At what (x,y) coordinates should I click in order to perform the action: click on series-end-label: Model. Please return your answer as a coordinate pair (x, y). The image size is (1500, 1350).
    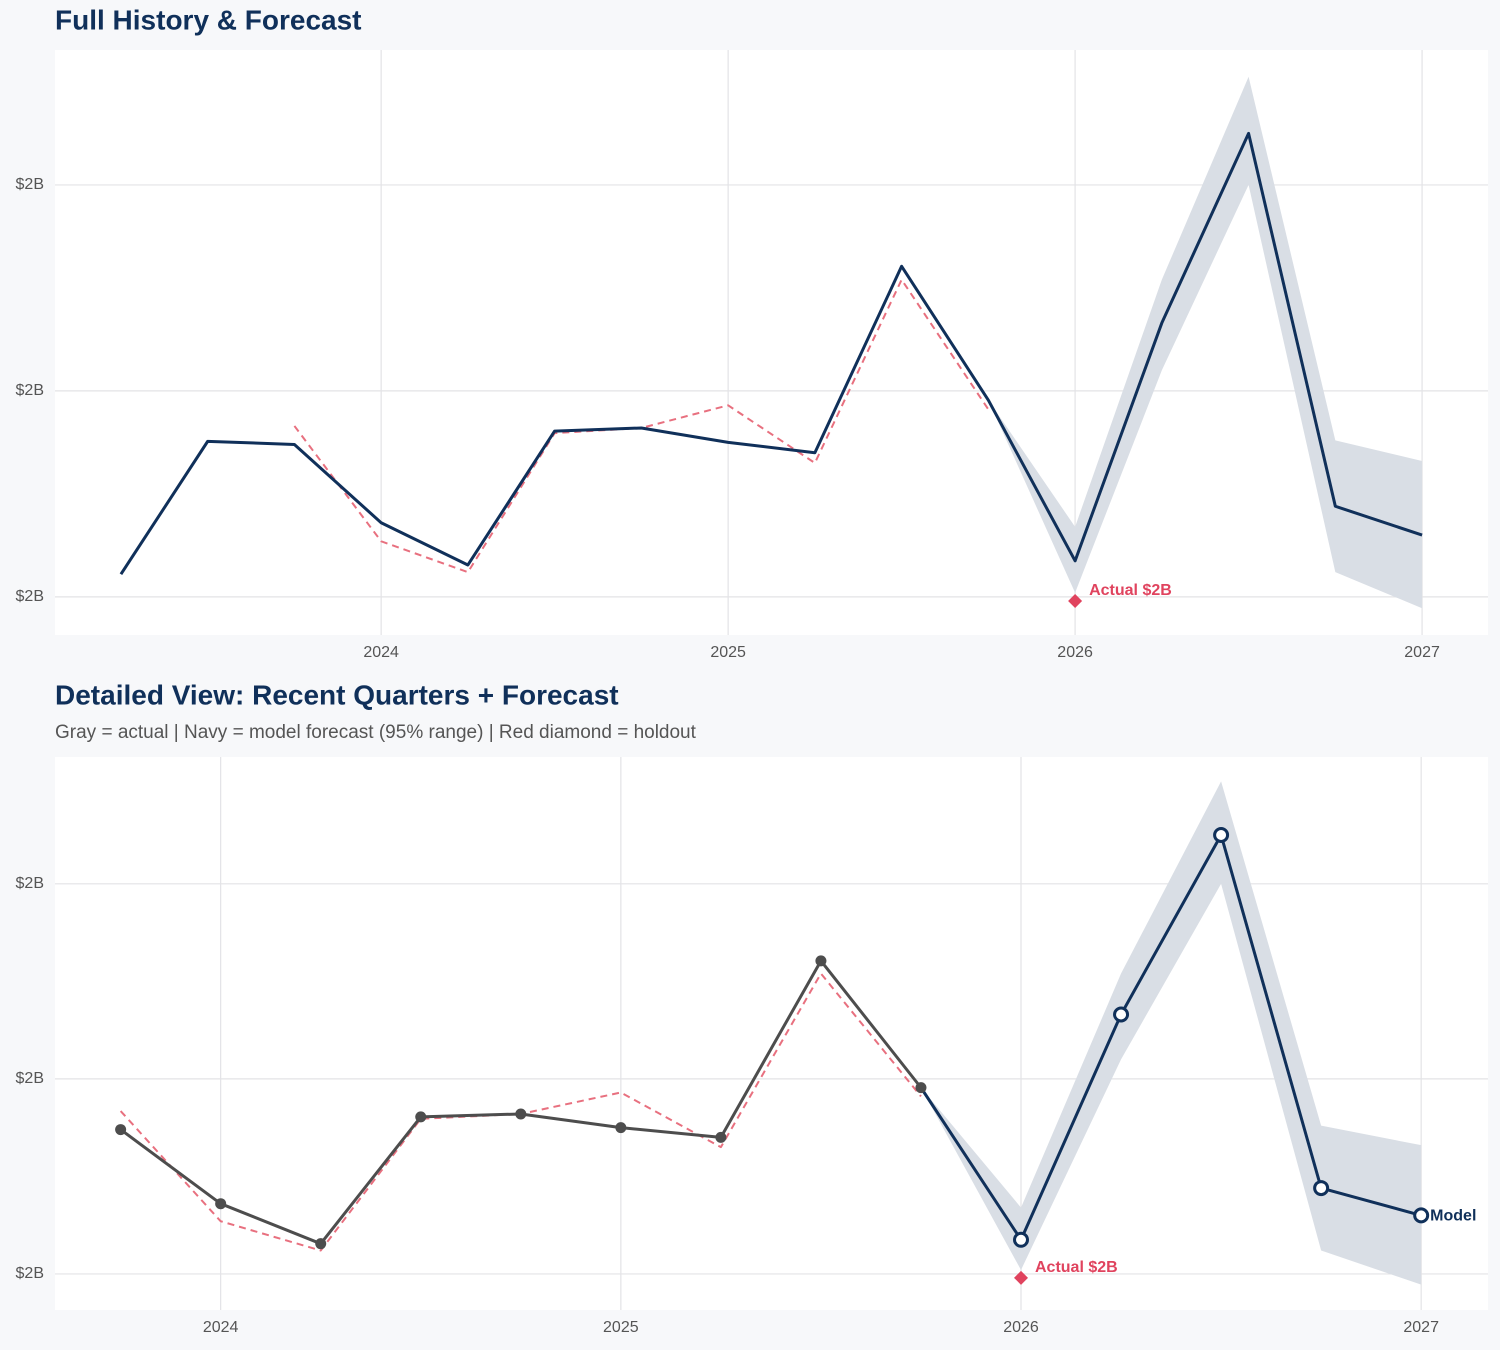
    Looking at the image, I should click on (1453, 1216).